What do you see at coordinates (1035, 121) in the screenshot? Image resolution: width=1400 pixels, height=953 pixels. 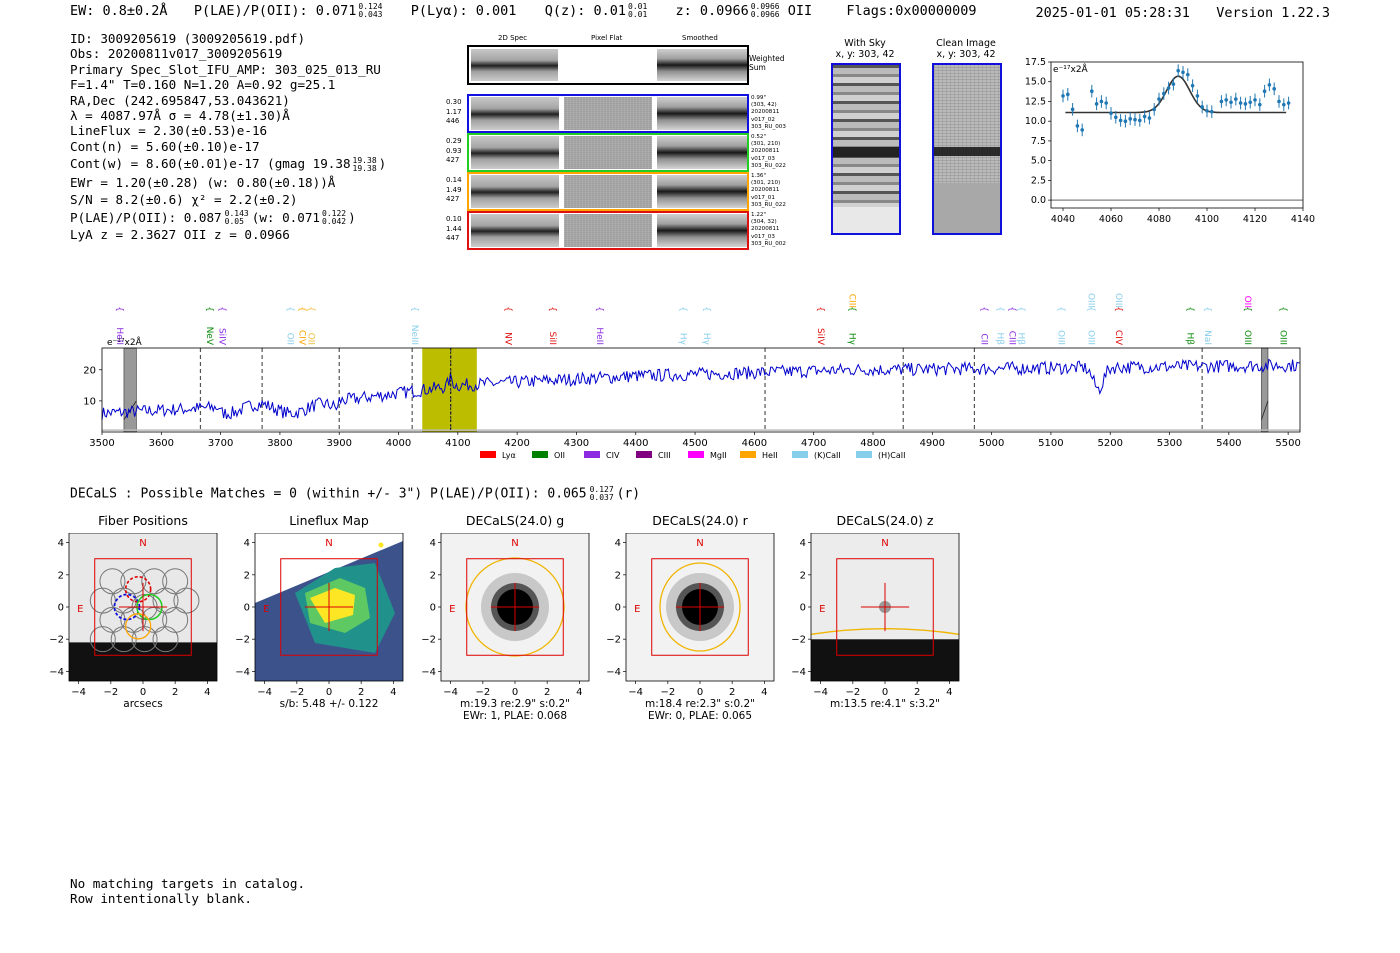 I see `zoom-ytick-label: 10.0` at bounding box center [1035, 121].